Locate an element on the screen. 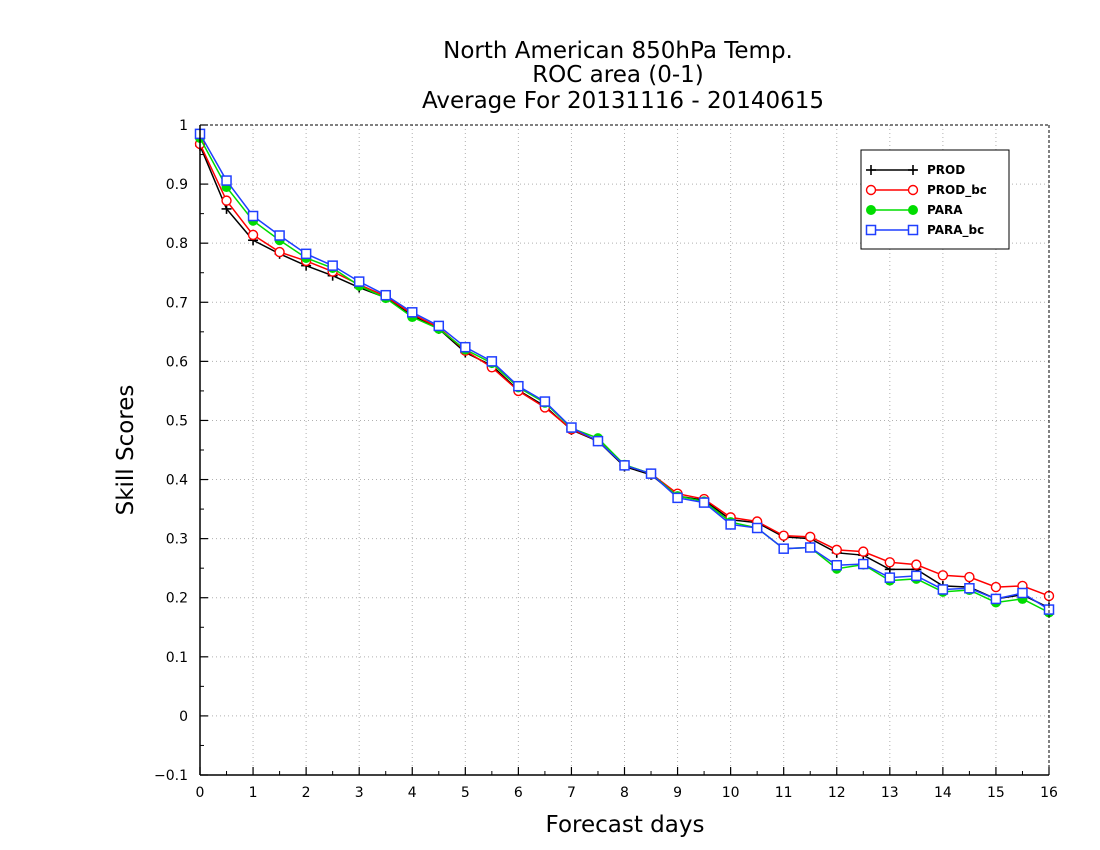 The image size is (1100, 850). y-tick-label: 0.9 is located at coordinates (177, 185).